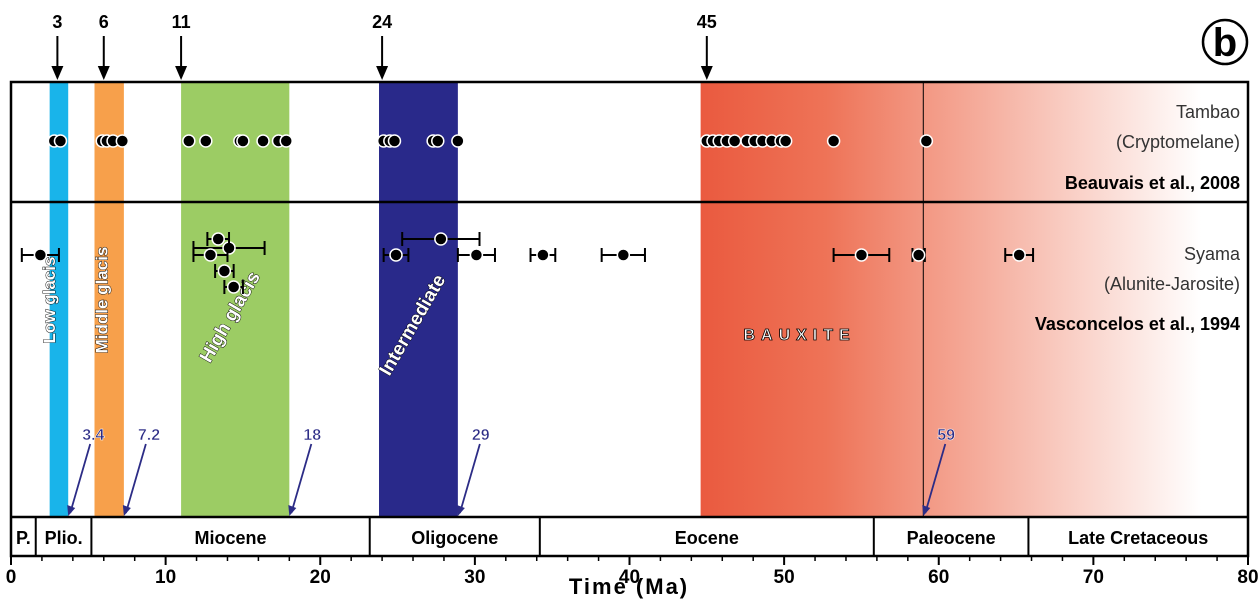  I want to click on x-axis: 0 10 20 30 40 50 60 70 80, so click(632, 572).